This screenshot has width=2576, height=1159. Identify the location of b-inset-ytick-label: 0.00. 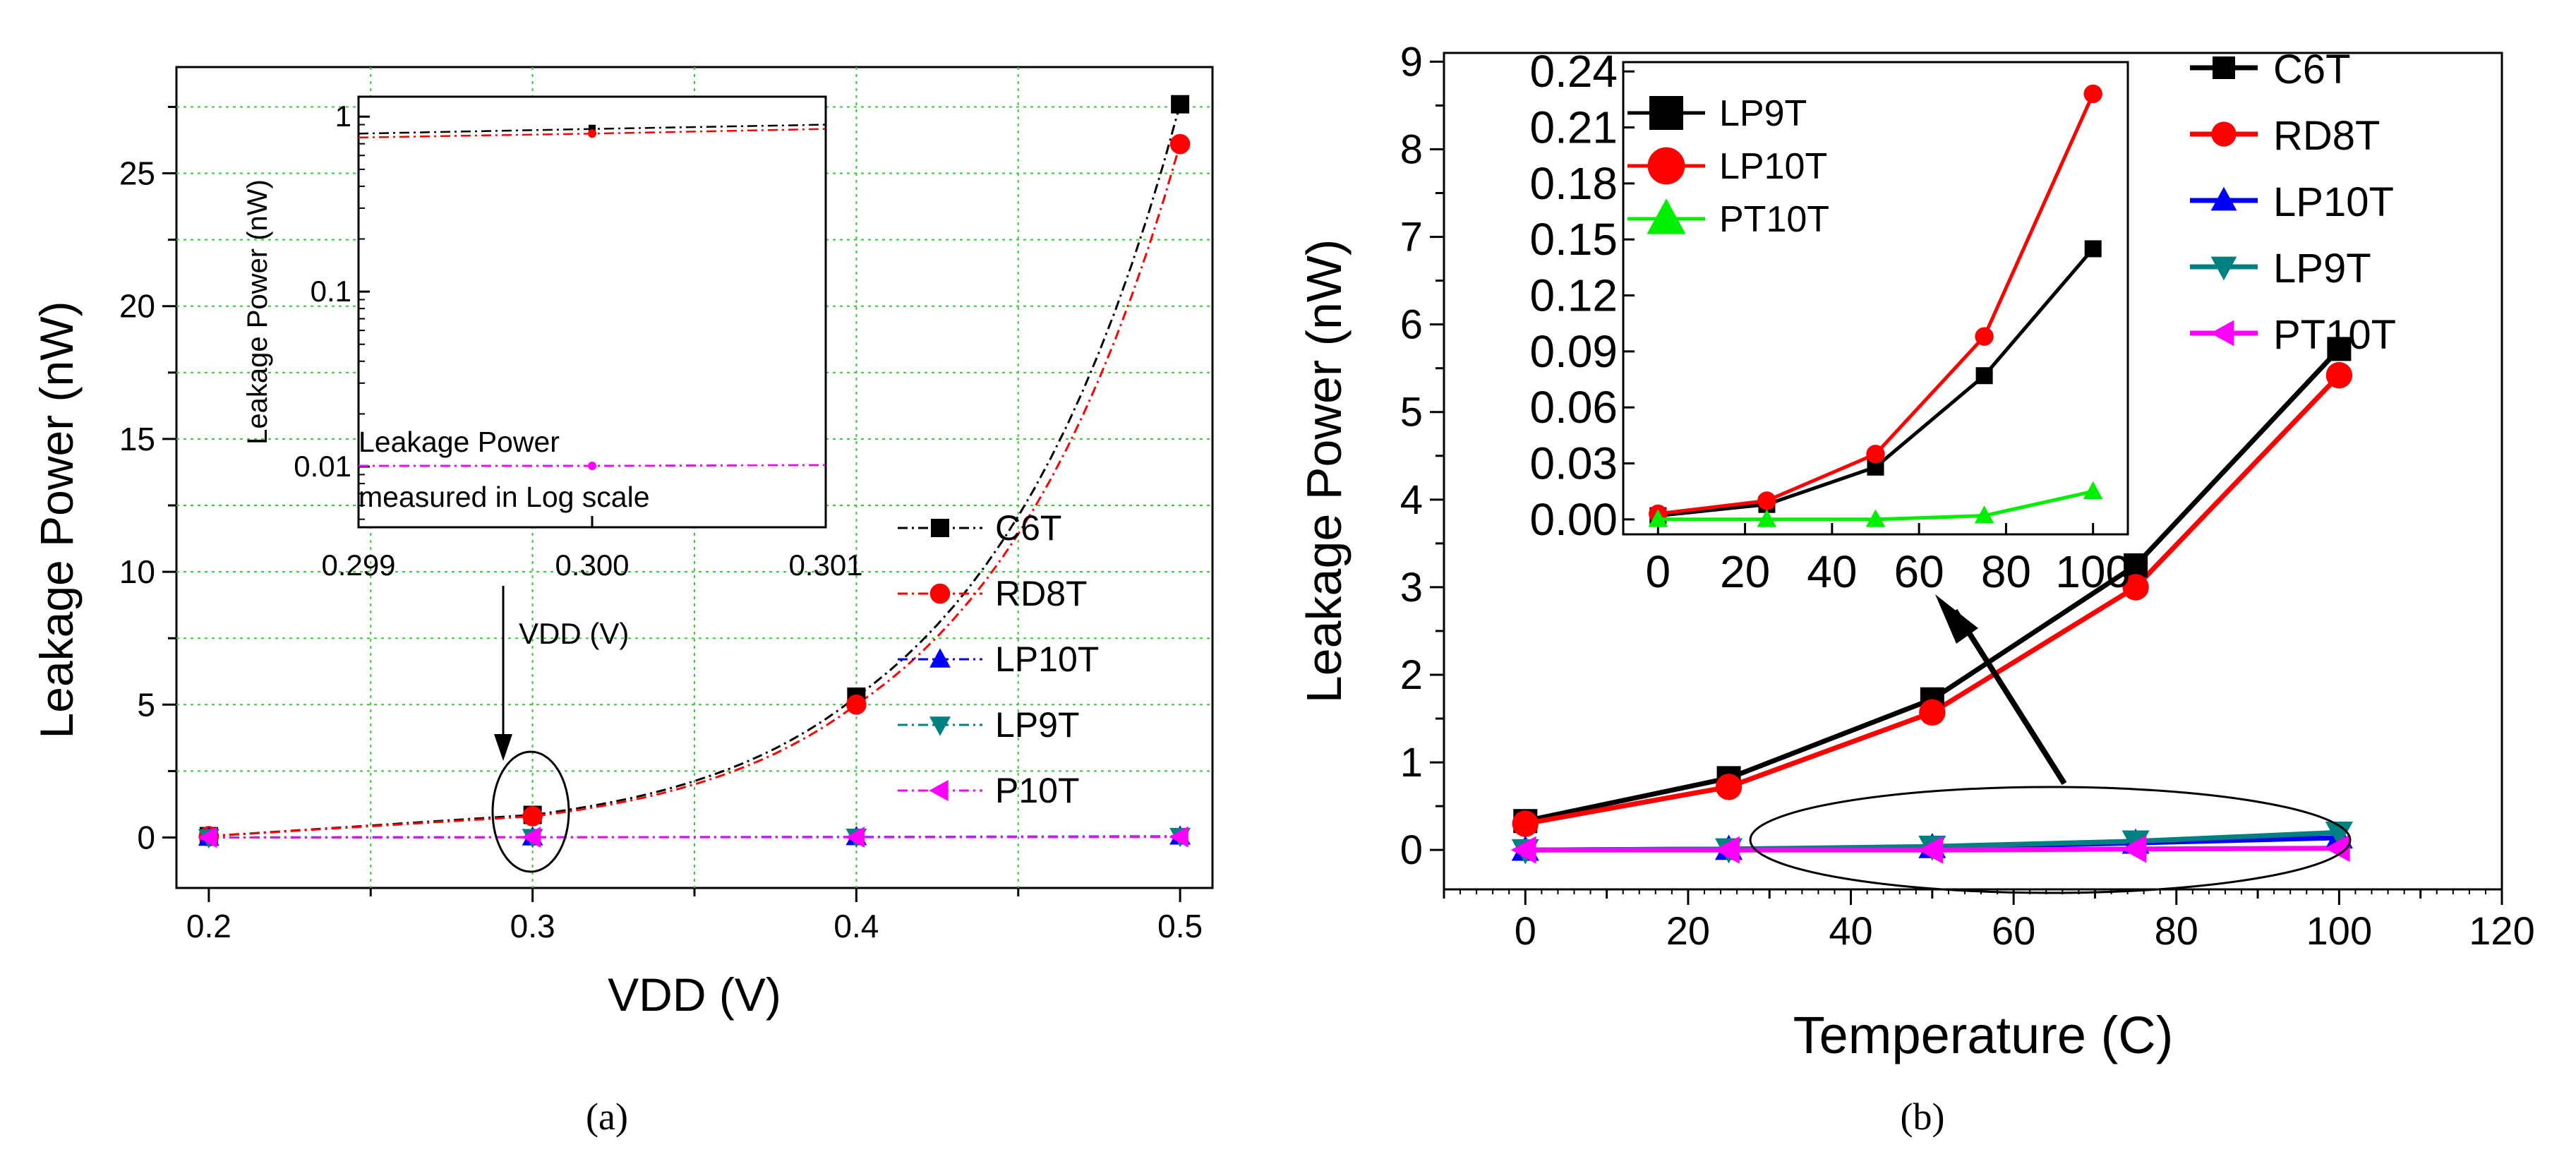
(1573, 519).